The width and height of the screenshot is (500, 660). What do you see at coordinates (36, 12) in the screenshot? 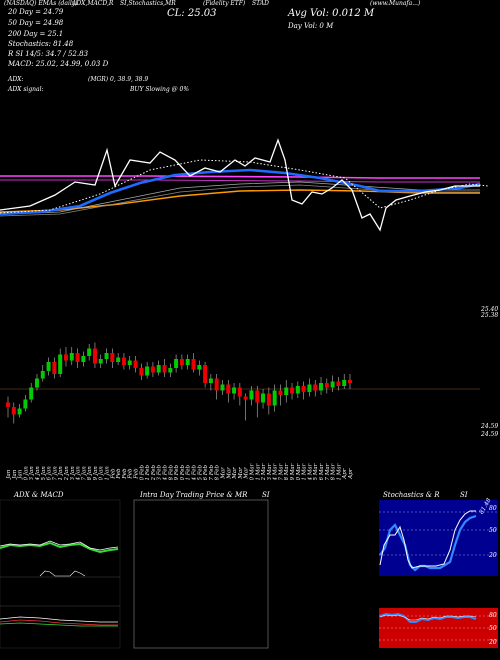
I see `ema20-label: 20 Day = 24.79` at bounding box center [36, 12].